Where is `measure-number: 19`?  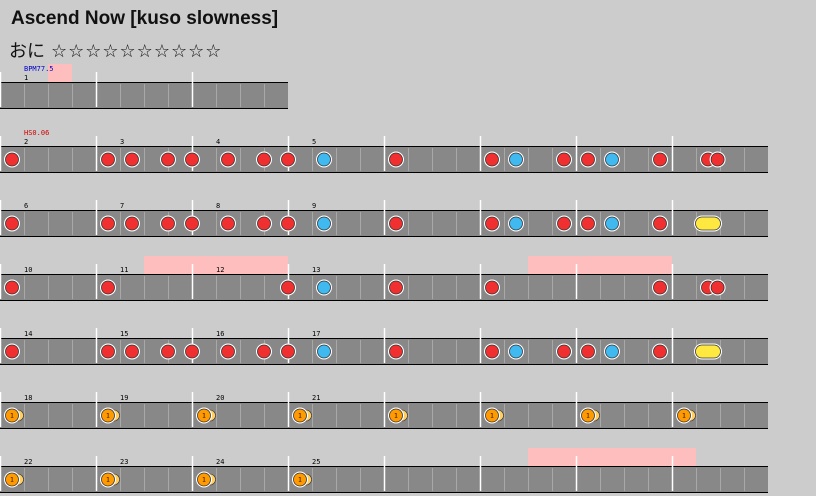 measure-number: 19 is located at coordinates (124, 398).